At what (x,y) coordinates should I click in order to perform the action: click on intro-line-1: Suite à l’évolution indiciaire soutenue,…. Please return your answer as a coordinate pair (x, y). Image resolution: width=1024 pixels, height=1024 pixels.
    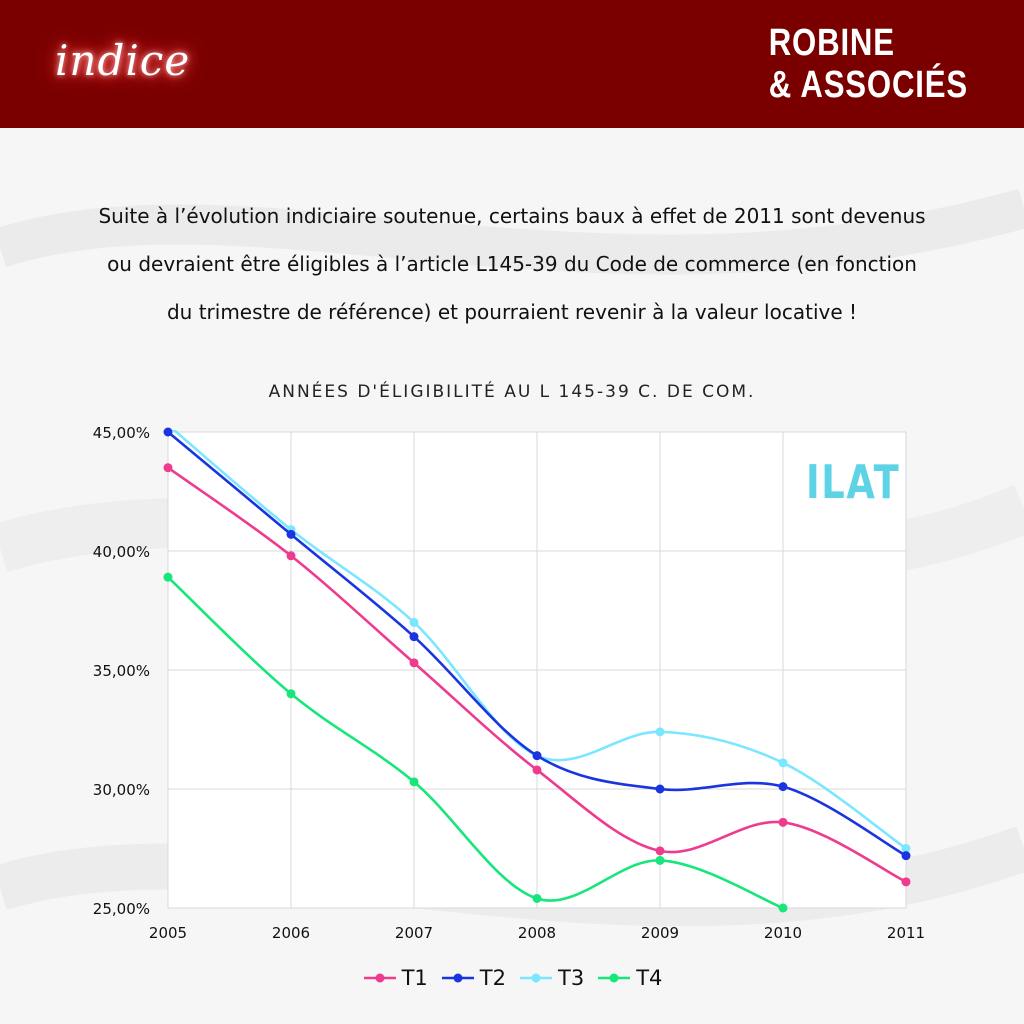
    Looking at the image, I should click on (512, 216).